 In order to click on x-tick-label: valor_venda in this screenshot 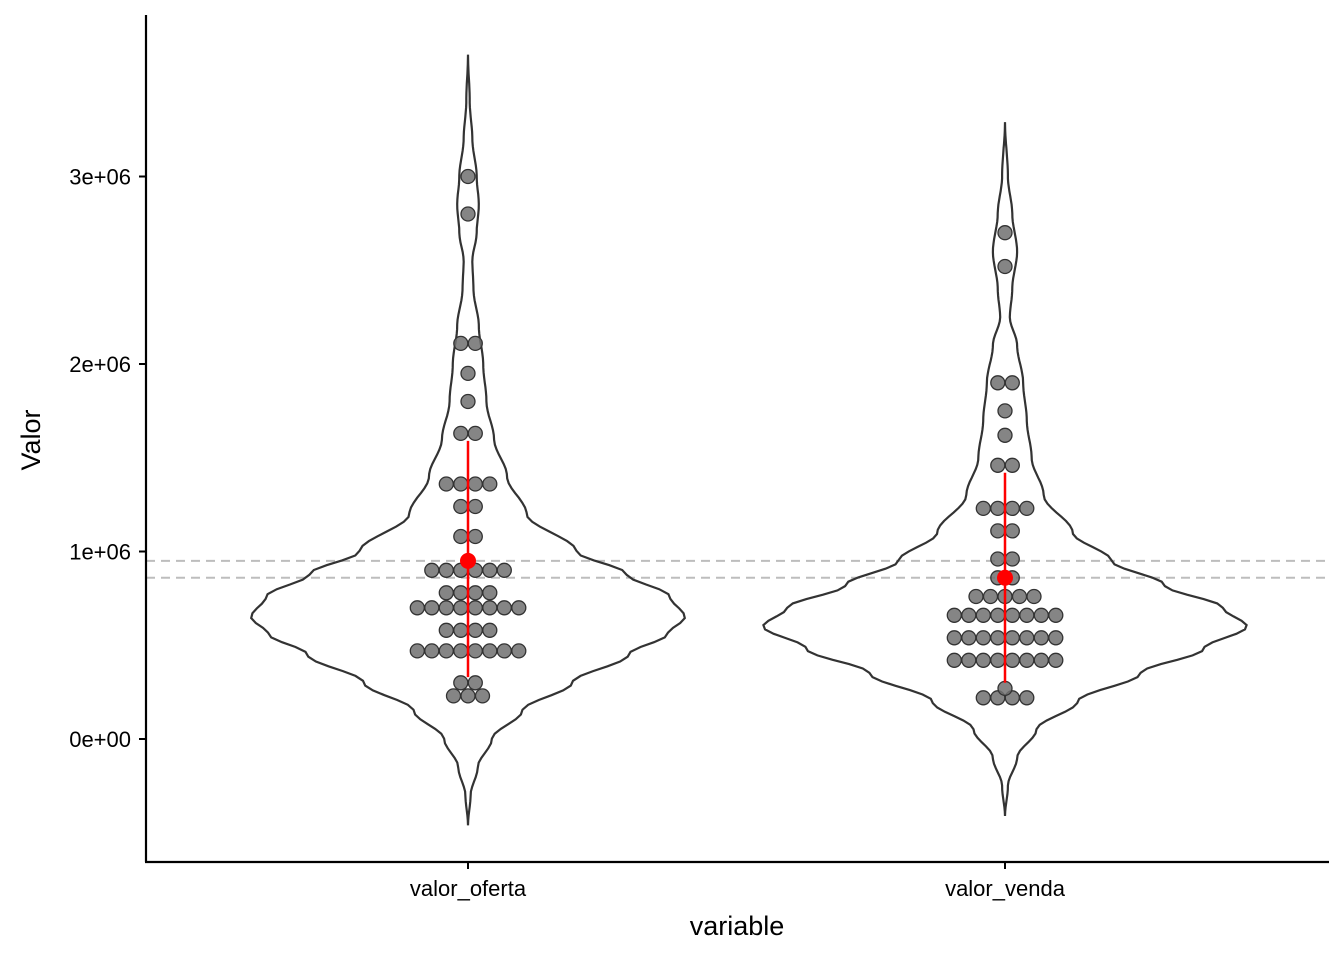, I will do `click(1005, 888)`.